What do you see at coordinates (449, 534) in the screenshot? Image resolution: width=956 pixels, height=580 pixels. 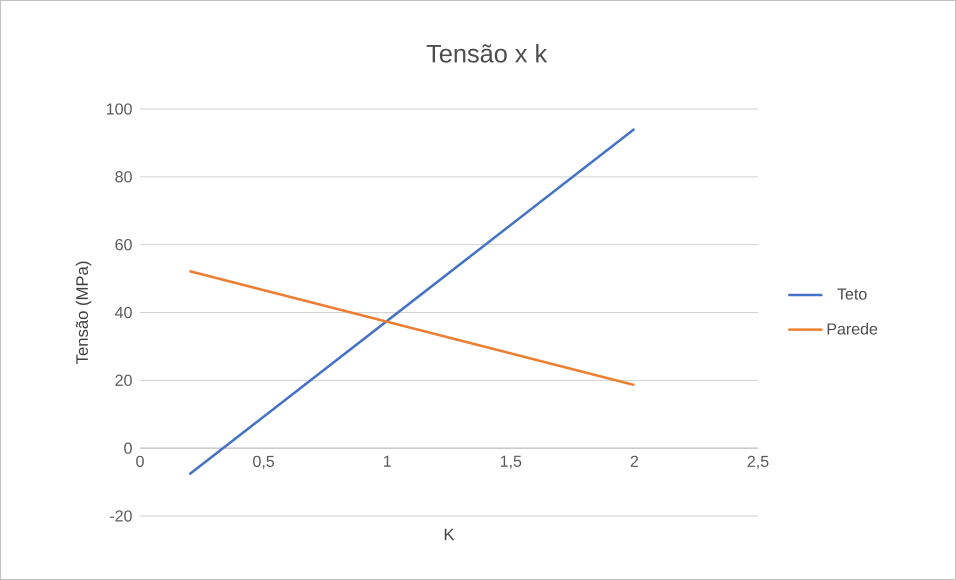 I see `x-axis-title: K` at bounding box center [449, 534].